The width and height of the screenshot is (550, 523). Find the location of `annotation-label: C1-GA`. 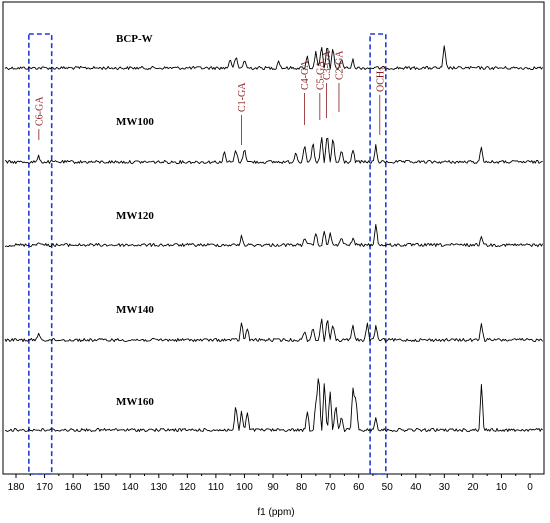

annotation-label: C1-GA is located at coordinates (242, 97).